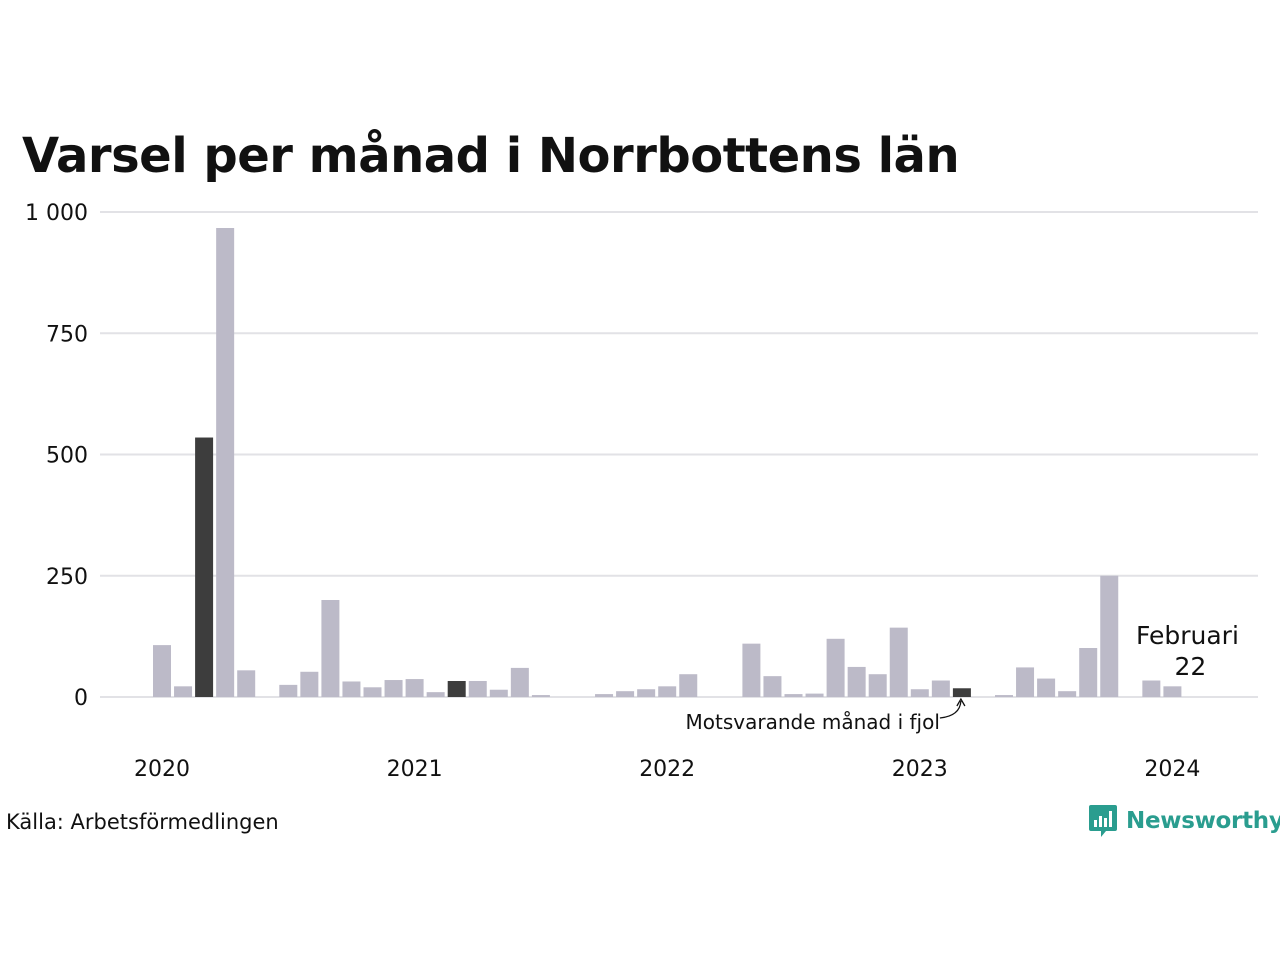 This screenshot has width=1280, height=960. I want to click on previous-year-note: Motsvarande månad i fjol, so click(813, 722).